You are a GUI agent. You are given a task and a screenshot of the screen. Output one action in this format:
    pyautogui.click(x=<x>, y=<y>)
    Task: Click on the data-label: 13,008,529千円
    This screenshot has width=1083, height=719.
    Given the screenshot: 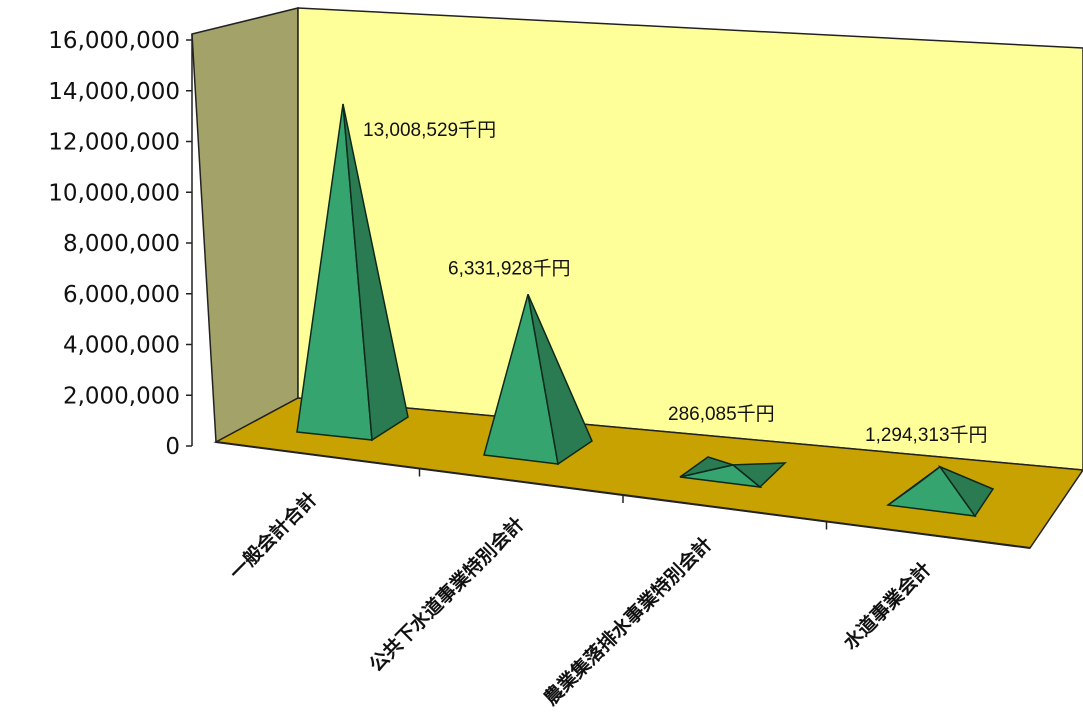 What is the action you would take?
    pyautogui.click(x=429, y=130)
    